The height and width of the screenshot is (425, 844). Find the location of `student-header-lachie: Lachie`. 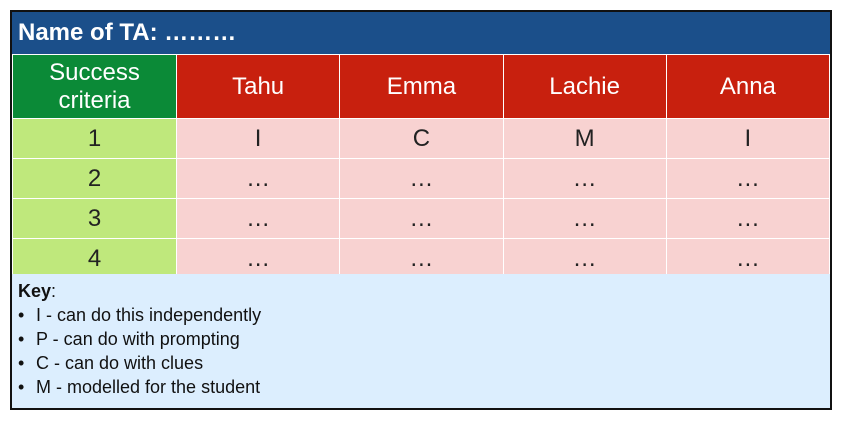

student-header-lachie: Lachie is located at coordinates (584, 86).